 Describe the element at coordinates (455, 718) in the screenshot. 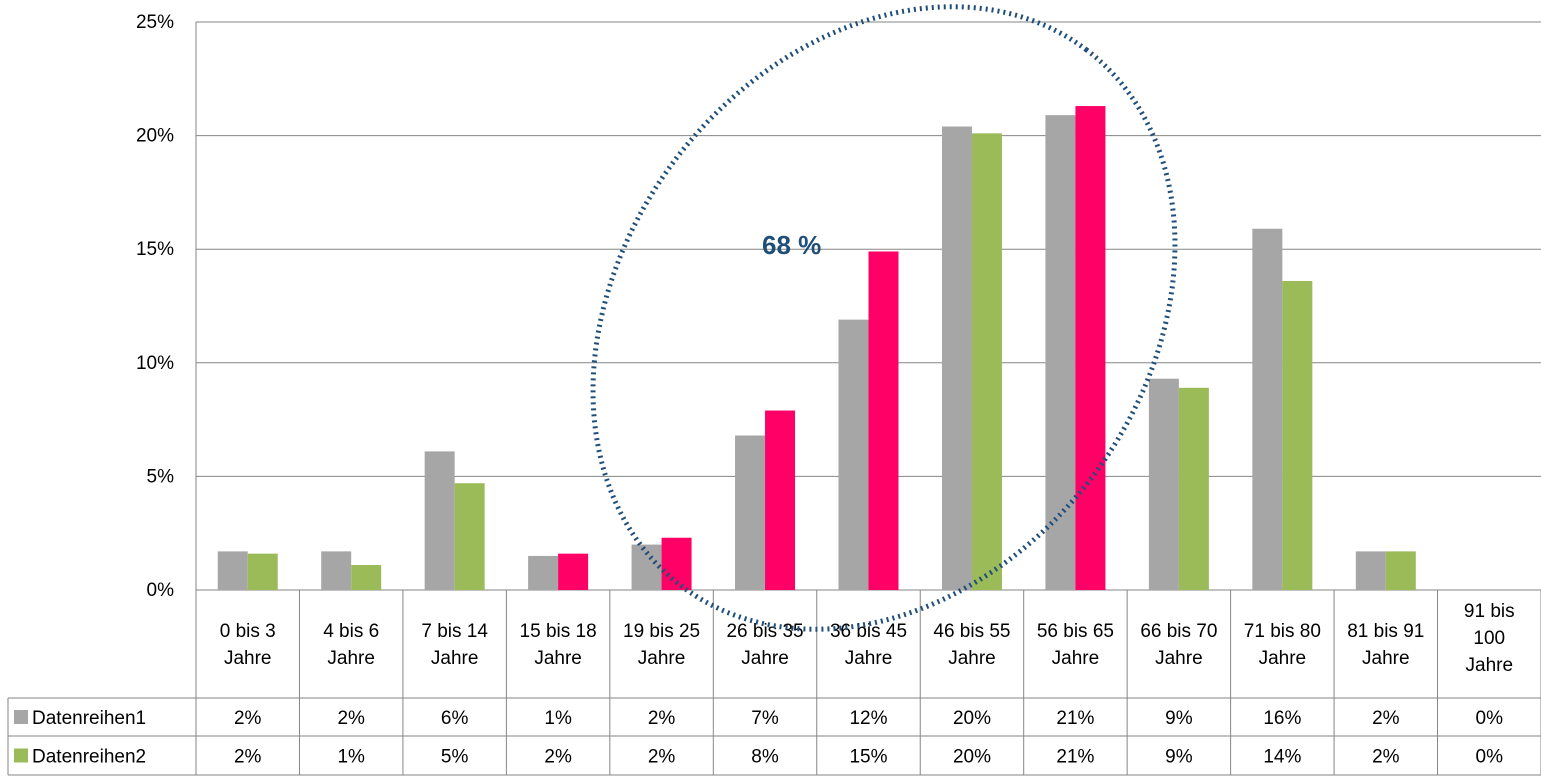

I see `data-table-cell: 6%` at that location.